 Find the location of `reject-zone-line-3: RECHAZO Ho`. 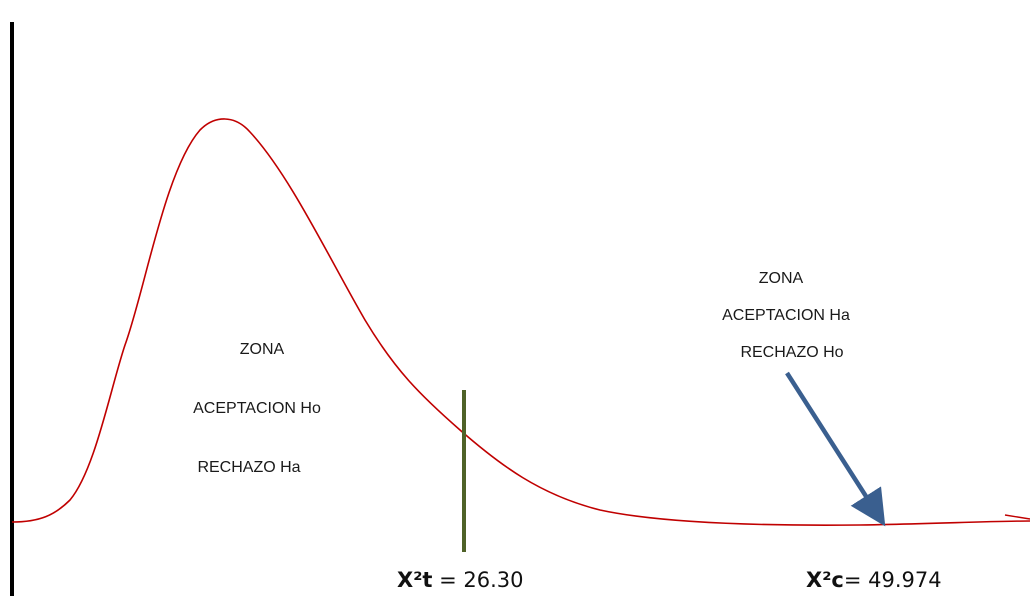

reject-zone-line-3: RECHAZO Ho is located at coordinates (792, 352).